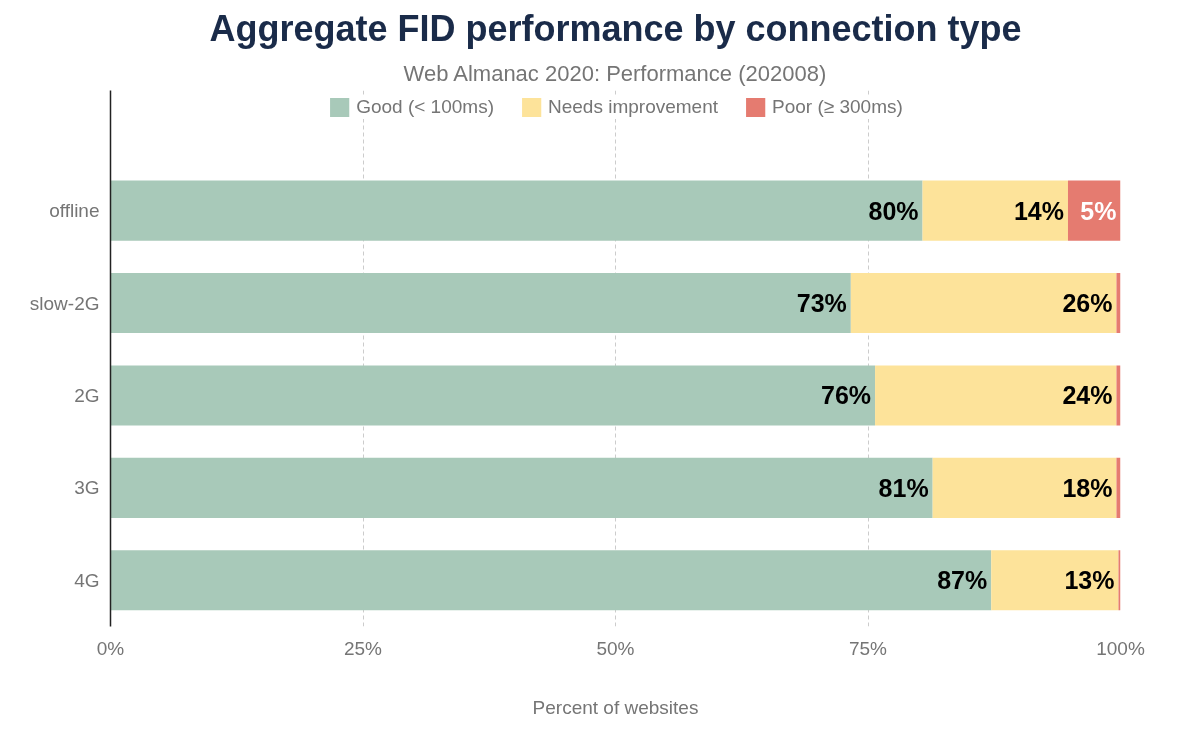 This screenshot has height=742, width=1200. What do you see at coordinates (615, 648) in the screenshot?
I see `x-tick-label: 50%` at bounding box center [615, 648].